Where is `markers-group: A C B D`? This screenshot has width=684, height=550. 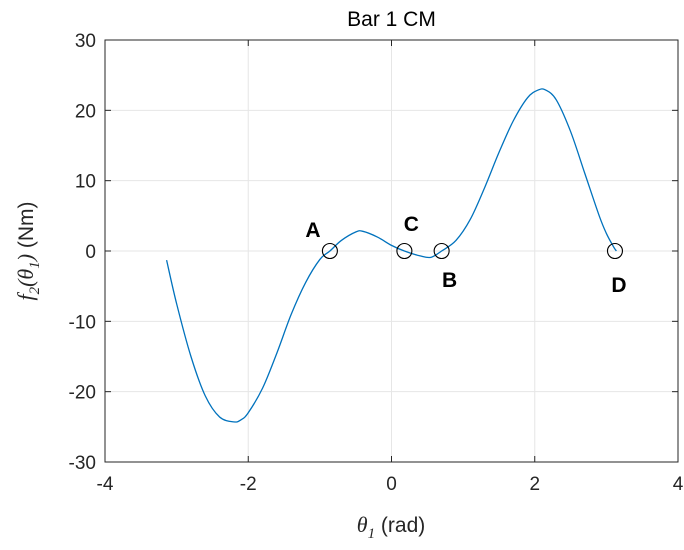
markers-group: A C B D is located at coordinates (465, 255).